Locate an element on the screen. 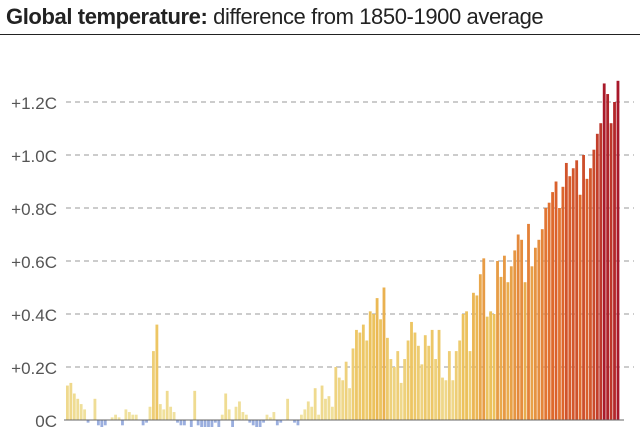 Image resolution: width=640 pixels, height=427 pixels. y-tick-label: +0.4C is located at coordinates (34, 315).